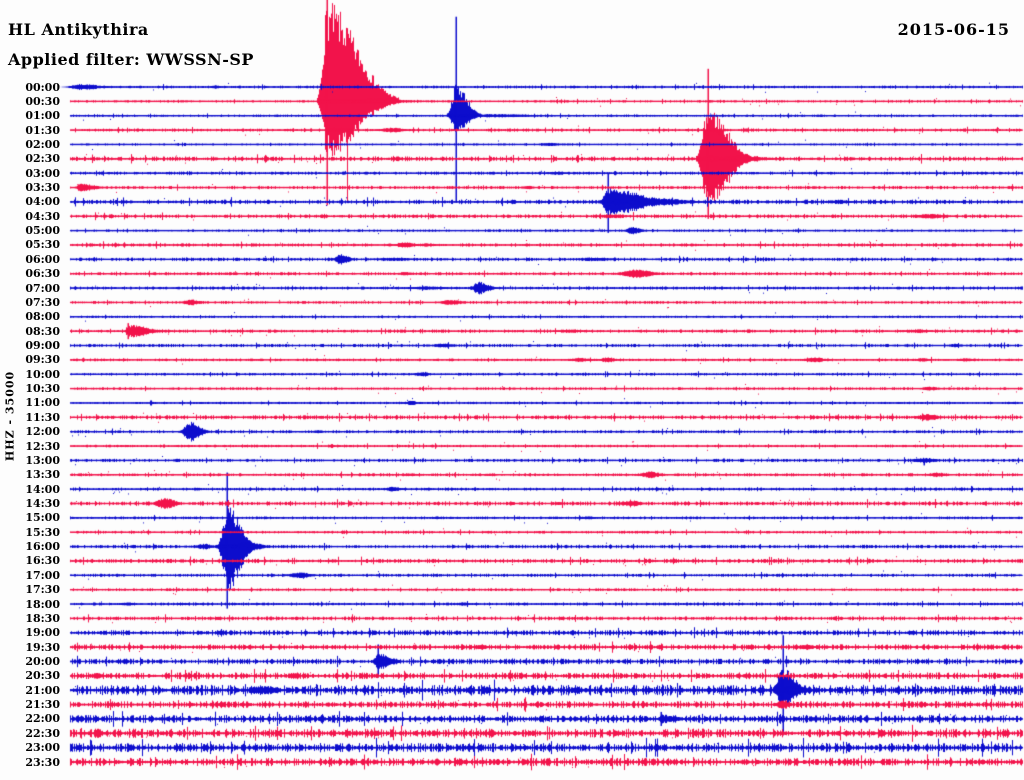 This screenshot has height=780, width=1024. Describe the element at coordinates (42, 173) in the screenshot. I see `row-time-label: 03:00` at that location.